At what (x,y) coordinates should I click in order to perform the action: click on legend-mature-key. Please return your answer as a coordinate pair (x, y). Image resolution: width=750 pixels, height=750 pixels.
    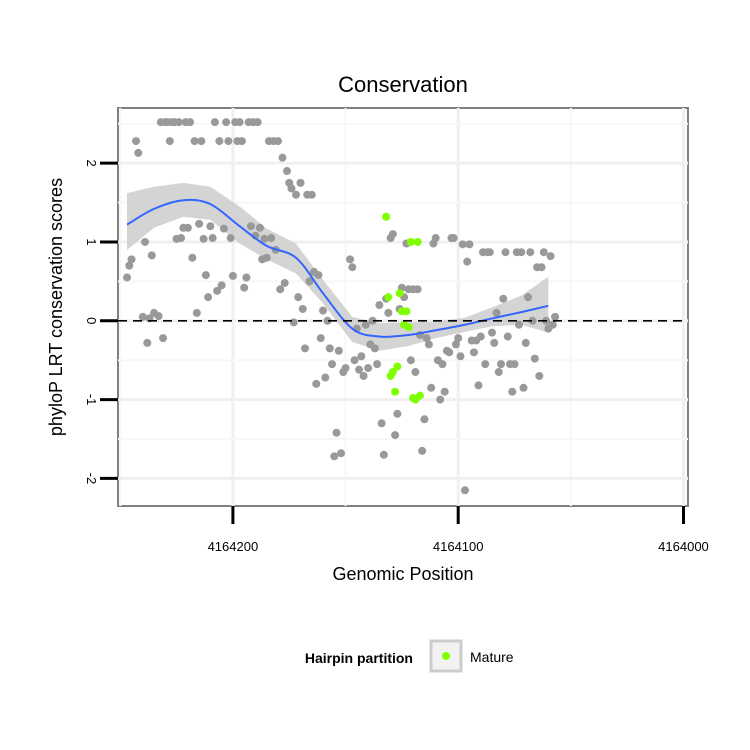
    Looking at the image, I should click on (446, 656).